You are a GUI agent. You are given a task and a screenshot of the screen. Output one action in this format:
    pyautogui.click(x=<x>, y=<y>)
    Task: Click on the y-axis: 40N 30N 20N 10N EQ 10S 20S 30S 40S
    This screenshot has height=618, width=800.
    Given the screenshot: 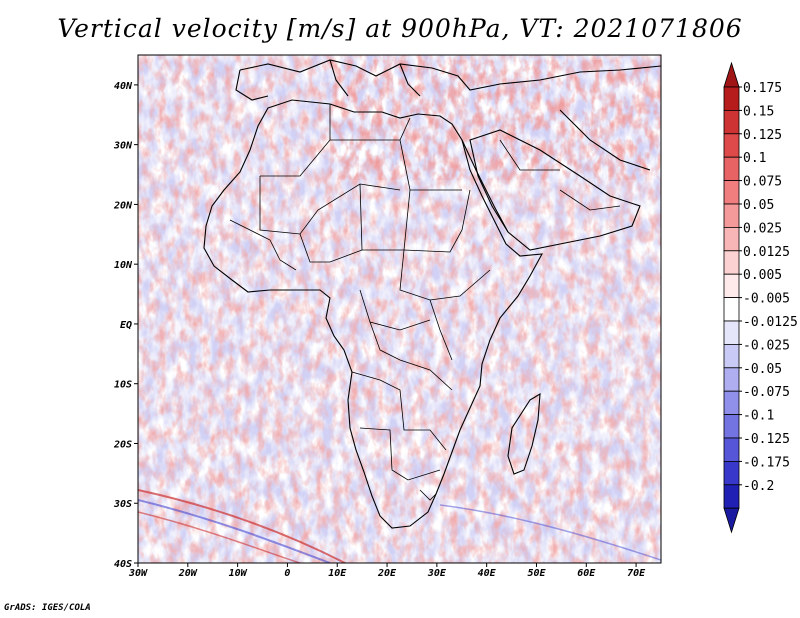 What is the action you would take?
    pyautogui.click(x=125, y=325)
    